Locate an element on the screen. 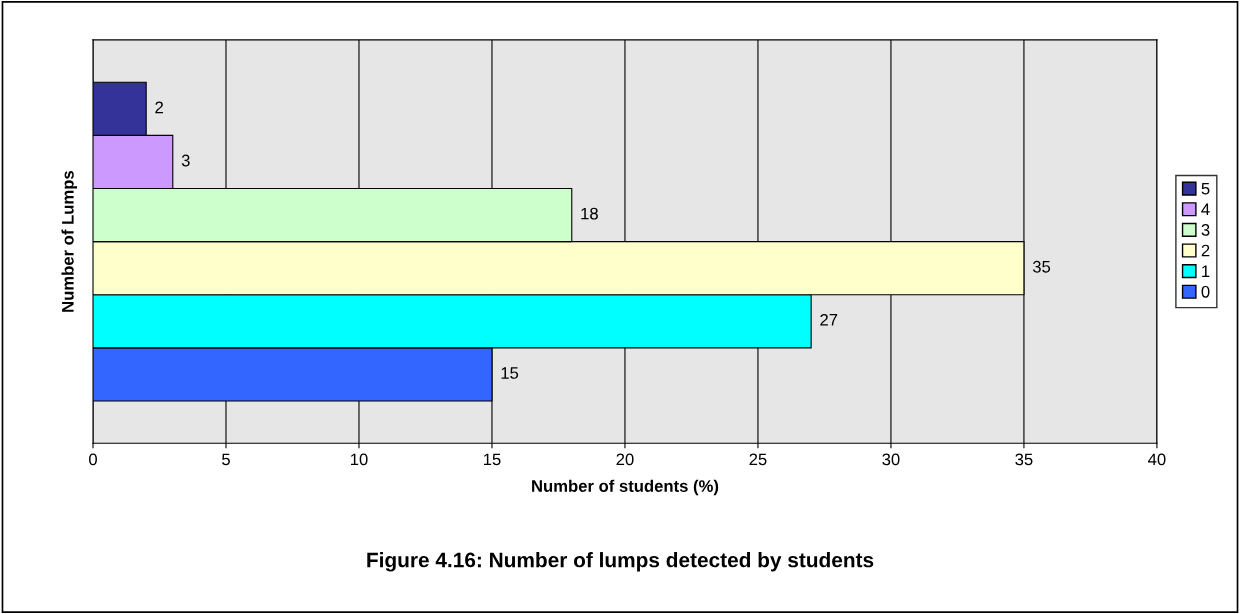  x-tick-label: 35 is located at coordinates (1024, 459).